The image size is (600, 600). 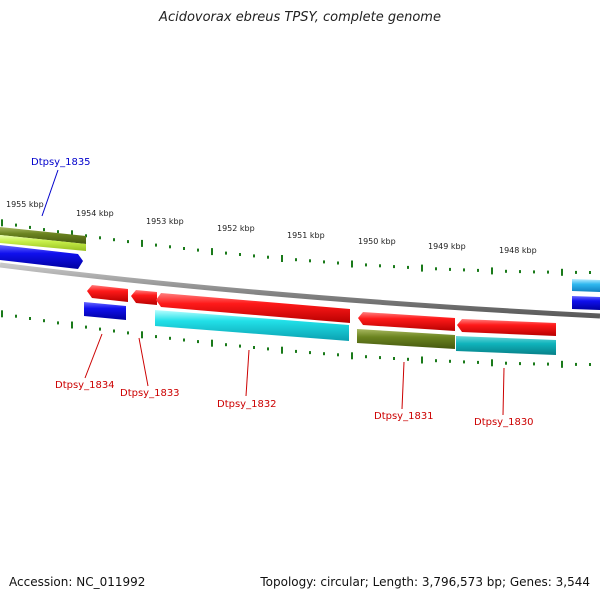 I want to click on map-title: Acidovorax ebreus TPSY, complete genome, so click(x=300, y=17).